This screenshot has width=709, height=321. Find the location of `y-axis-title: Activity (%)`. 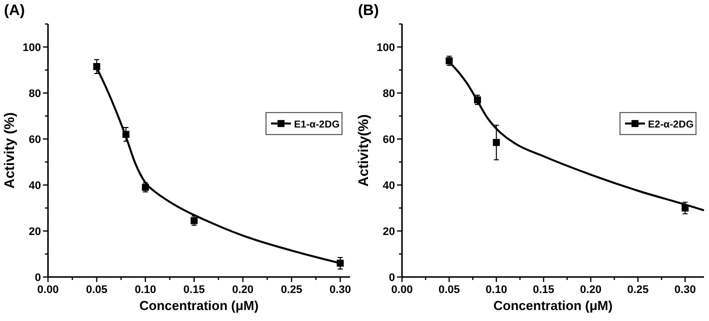

y-axis-title: Activity (%) is located at coordinates (9, 150).